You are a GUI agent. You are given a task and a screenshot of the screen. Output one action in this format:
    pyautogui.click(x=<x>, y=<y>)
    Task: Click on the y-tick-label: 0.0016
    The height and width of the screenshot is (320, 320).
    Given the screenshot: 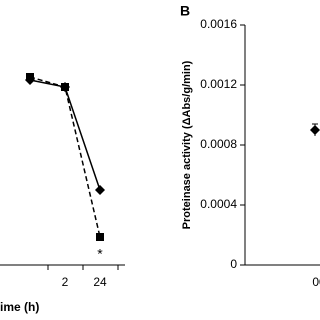 What is the action you would take?
    pyautogui.click(x=218, y=24)
    